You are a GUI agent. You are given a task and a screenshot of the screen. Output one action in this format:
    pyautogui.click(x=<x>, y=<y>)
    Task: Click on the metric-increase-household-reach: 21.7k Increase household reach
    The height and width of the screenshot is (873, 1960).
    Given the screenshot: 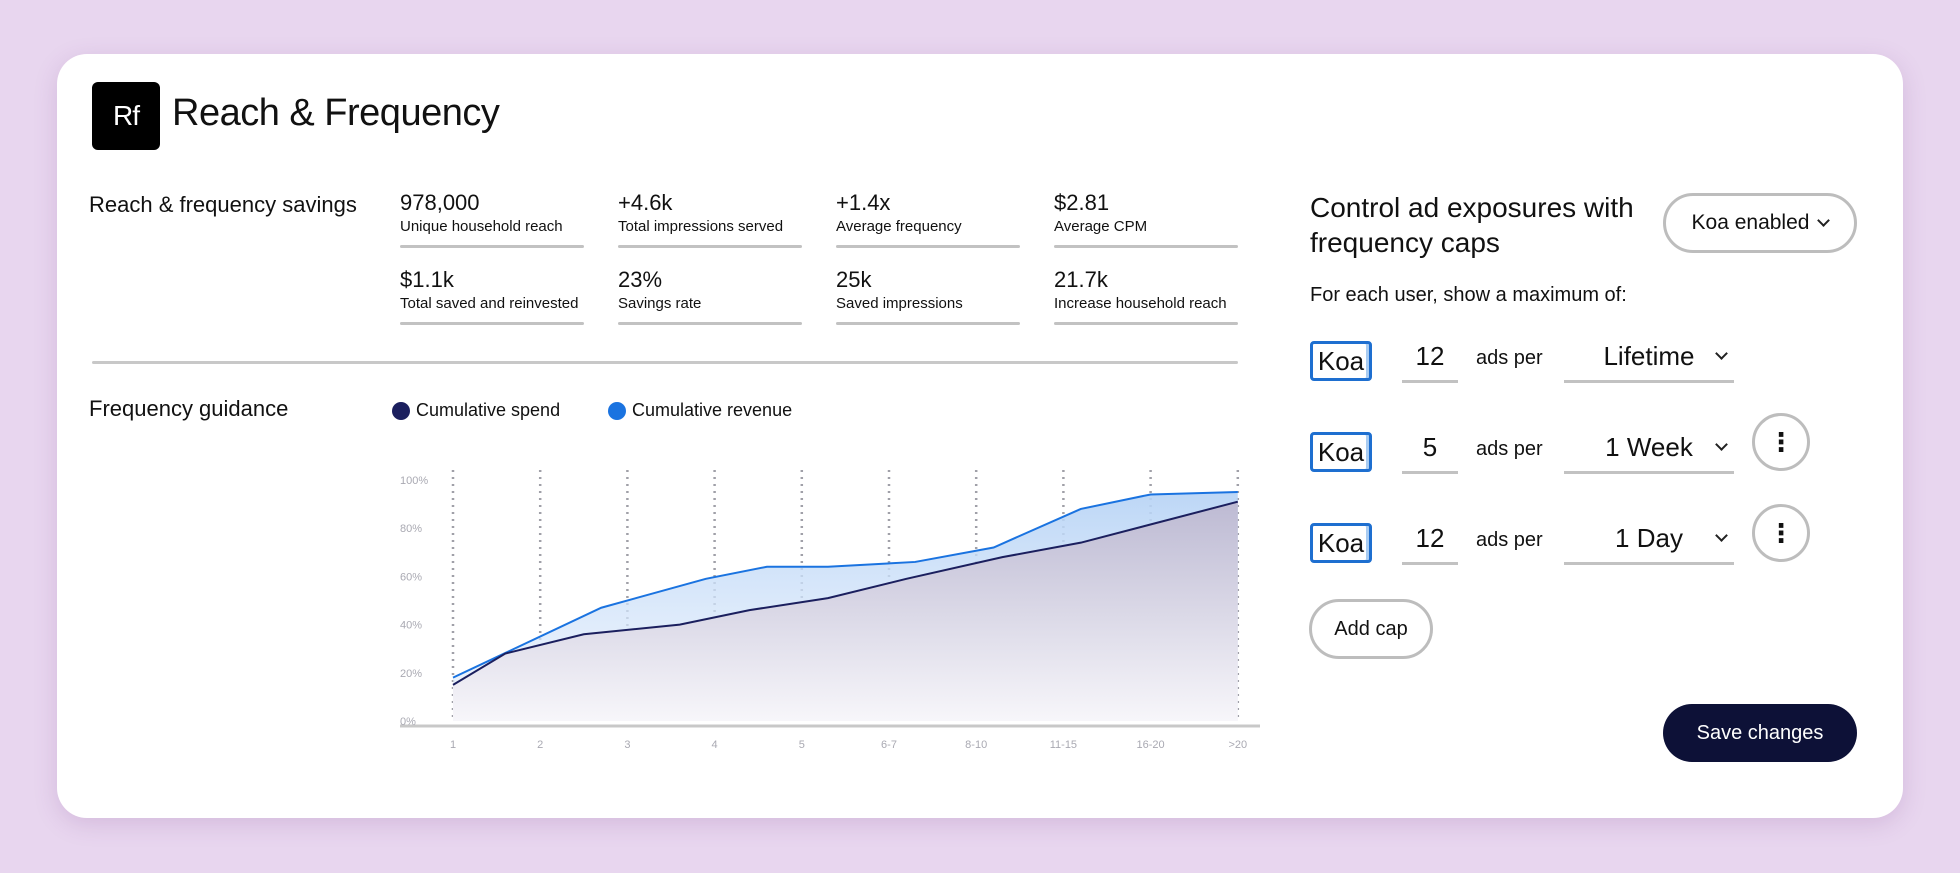 What is the action you would take?
    pyautogui.click(x=1146, y=296)
    